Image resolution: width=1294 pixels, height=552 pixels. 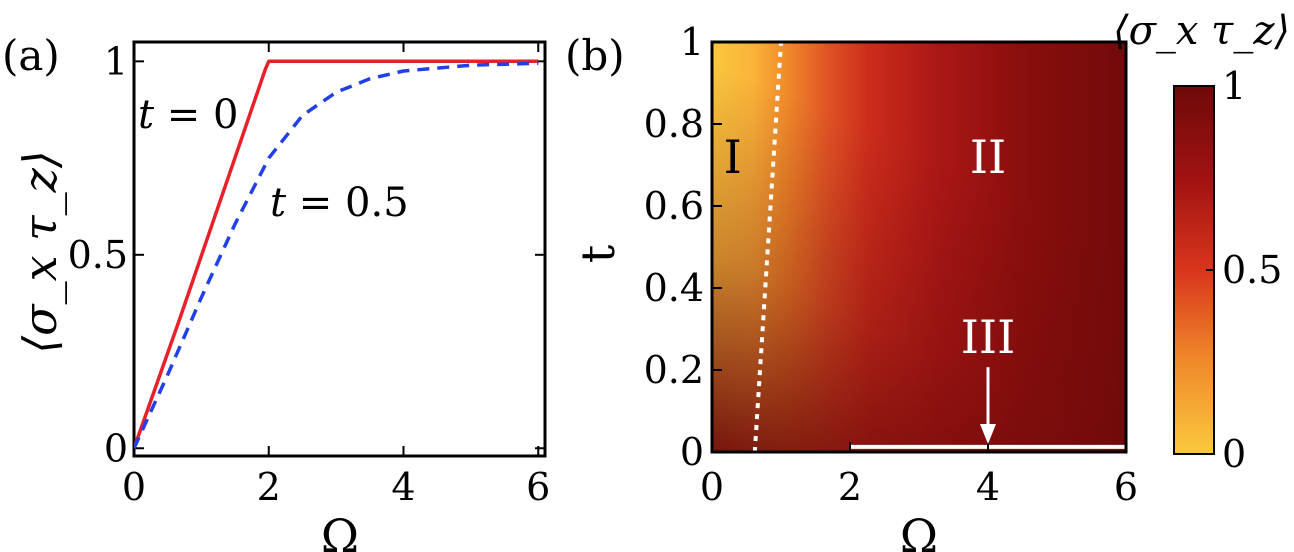 What do you see at coordinates (692, 452) in the screenshot?
I see `panel-b-ytick-label: 0` at bounding box center [692, 452].